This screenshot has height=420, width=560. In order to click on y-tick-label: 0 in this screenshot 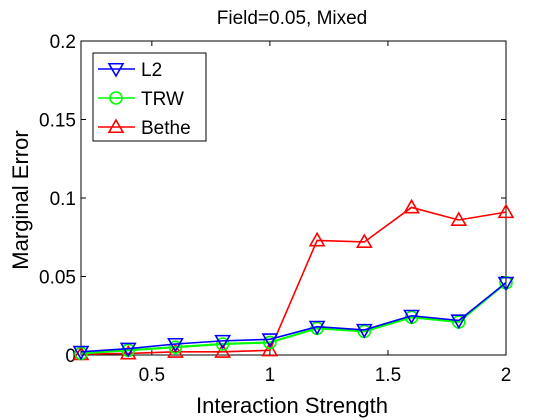, I will do `click(70, 356)`.